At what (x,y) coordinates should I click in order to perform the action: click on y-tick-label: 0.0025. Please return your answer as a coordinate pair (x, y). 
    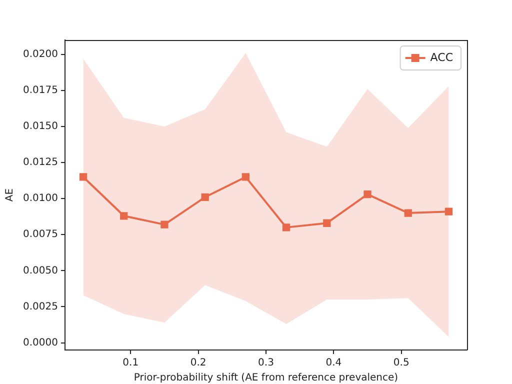
    Looking at the image, I should click on (40, 306).